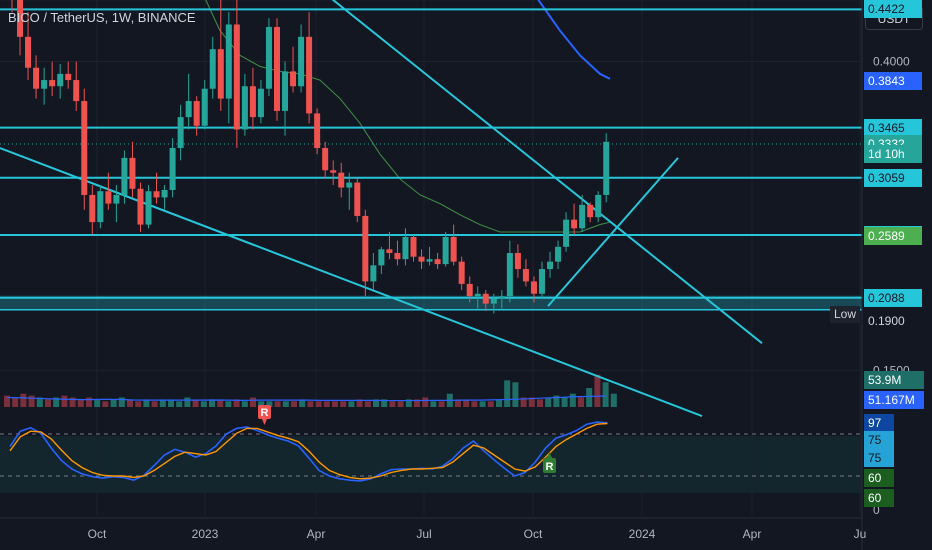 The height and width of the screenshot is (550, 932). What do you see at coordinates (893, 80) in the screenshot?
I see `price-tag: 0.3843` at bounding box center [893, 80].